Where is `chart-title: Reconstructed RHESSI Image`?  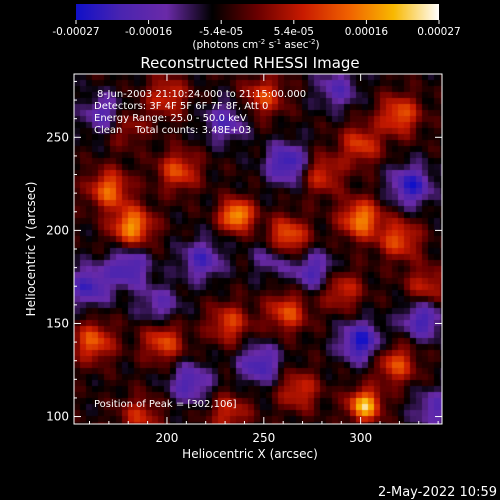 chart-title: Reconstructed RHESSI Image is located at coordinates (249, 63).